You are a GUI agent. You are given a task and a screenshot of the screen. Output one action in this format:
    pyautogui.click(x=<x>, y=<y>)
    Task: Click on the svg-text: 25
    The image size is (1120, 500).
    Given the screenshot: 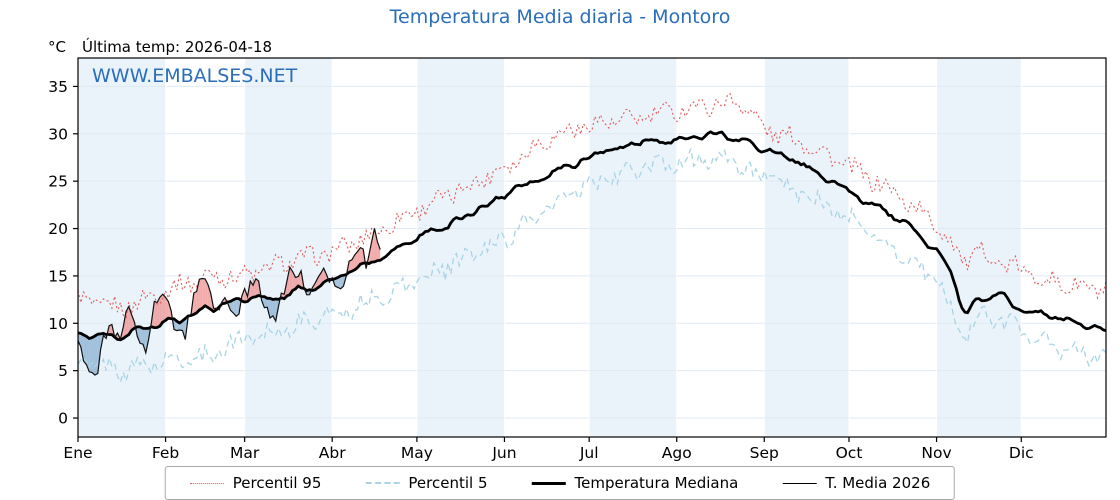 What is the action you would take?
    pyautogui.click(x=58, y=182)
    